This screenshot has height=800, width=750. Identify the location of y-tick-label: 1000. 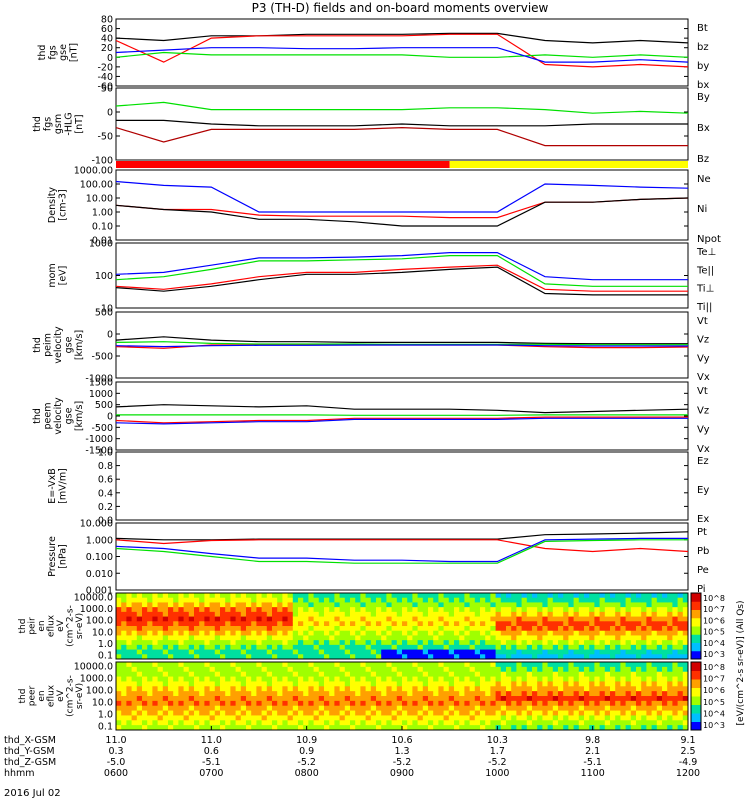
(101, 244).